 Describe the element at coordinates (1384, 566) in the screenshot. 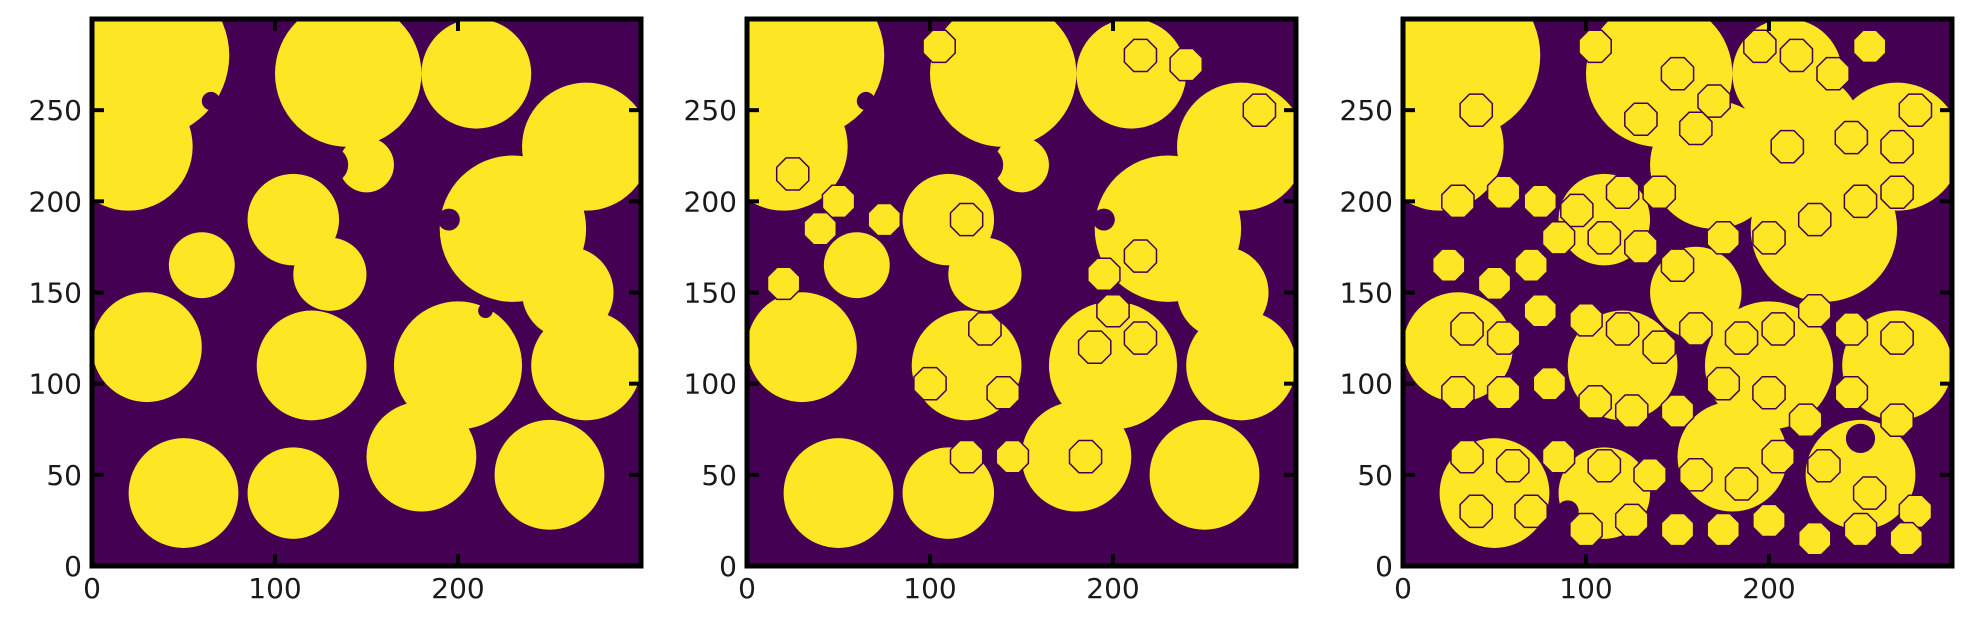

I see `y-tick-label: 0` at that location.